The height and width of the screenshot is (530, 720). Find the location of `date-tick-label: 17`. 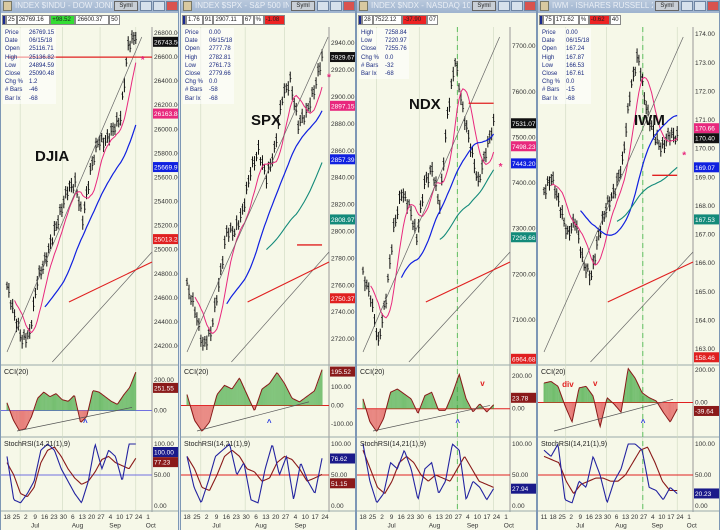

date-tick-label: 17 is located at coordinates (671, 517).